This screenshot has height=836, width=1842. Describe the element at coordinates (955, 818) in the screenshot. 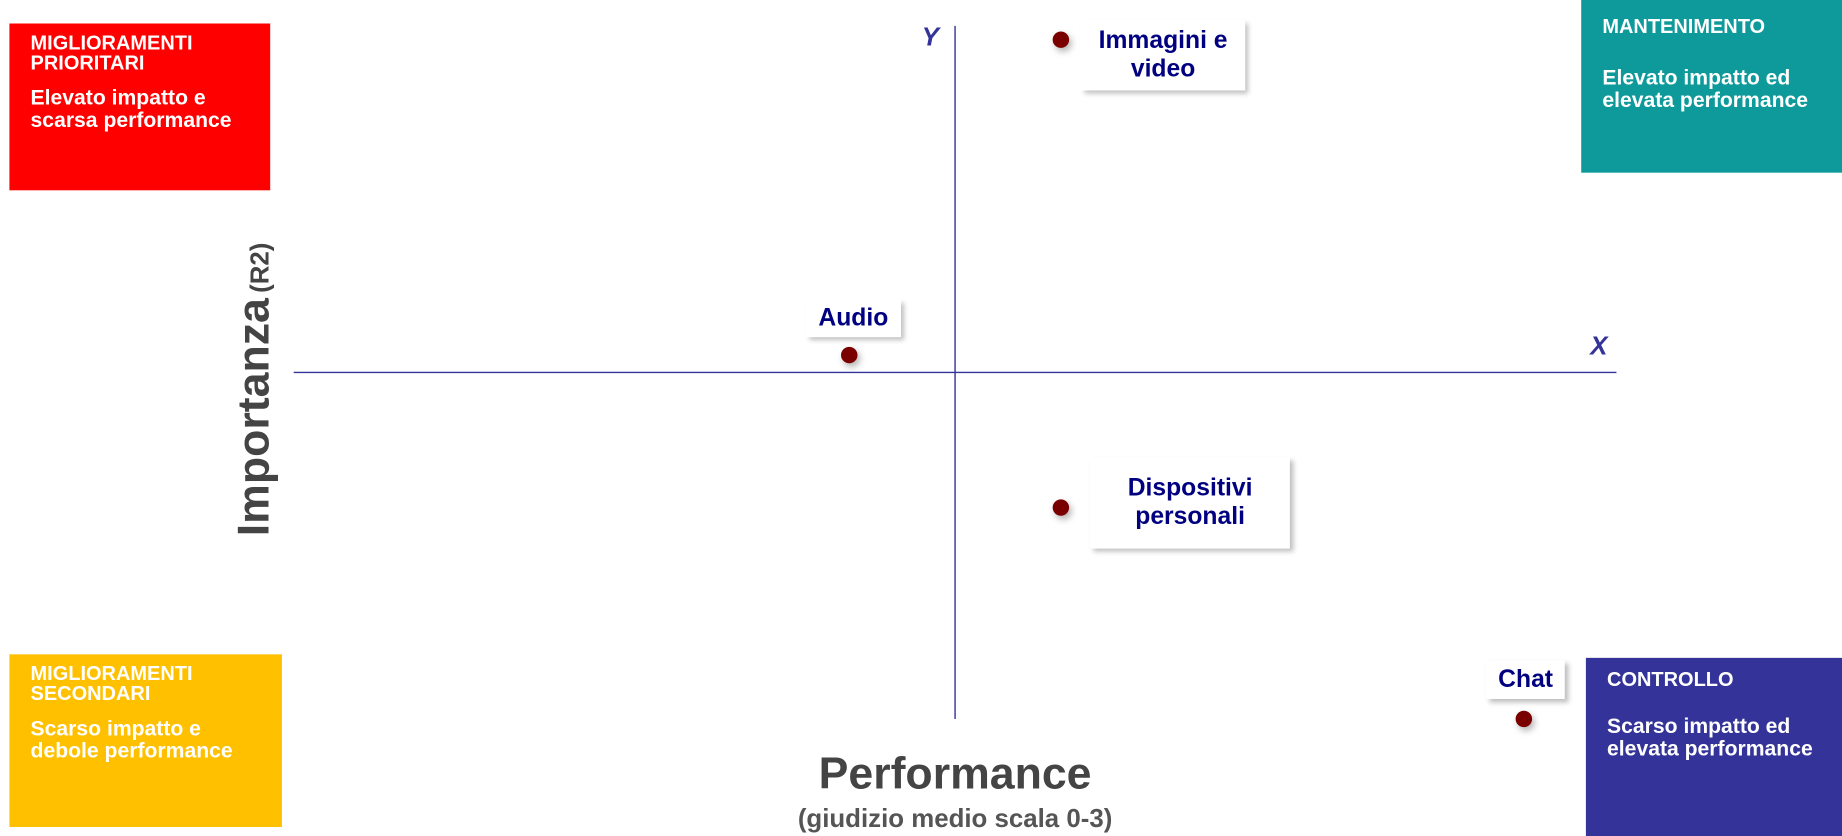

I see `x-axis-sublabel: (giudizio medio scala 0-3)` at that location.